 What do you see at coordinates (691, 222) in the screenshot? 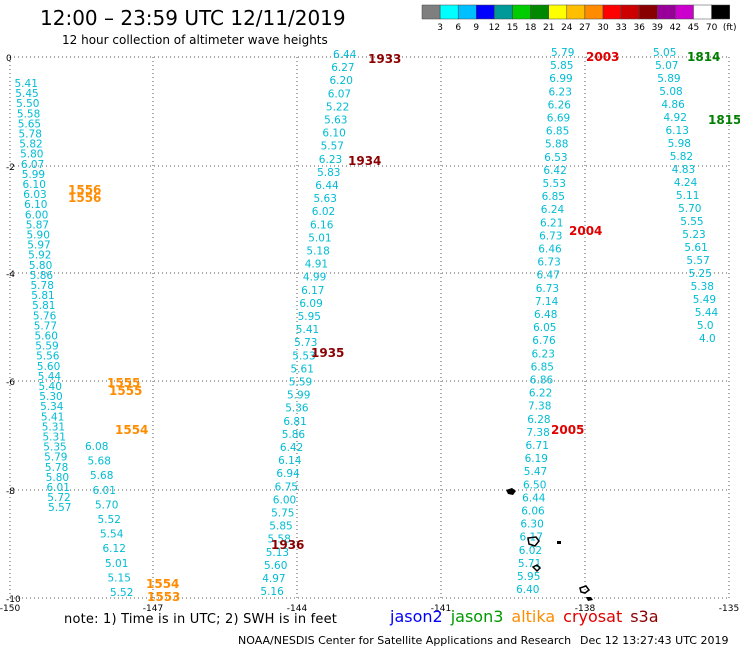
I see `wave-height-value: 5.55` at bounding box center [691, 222].